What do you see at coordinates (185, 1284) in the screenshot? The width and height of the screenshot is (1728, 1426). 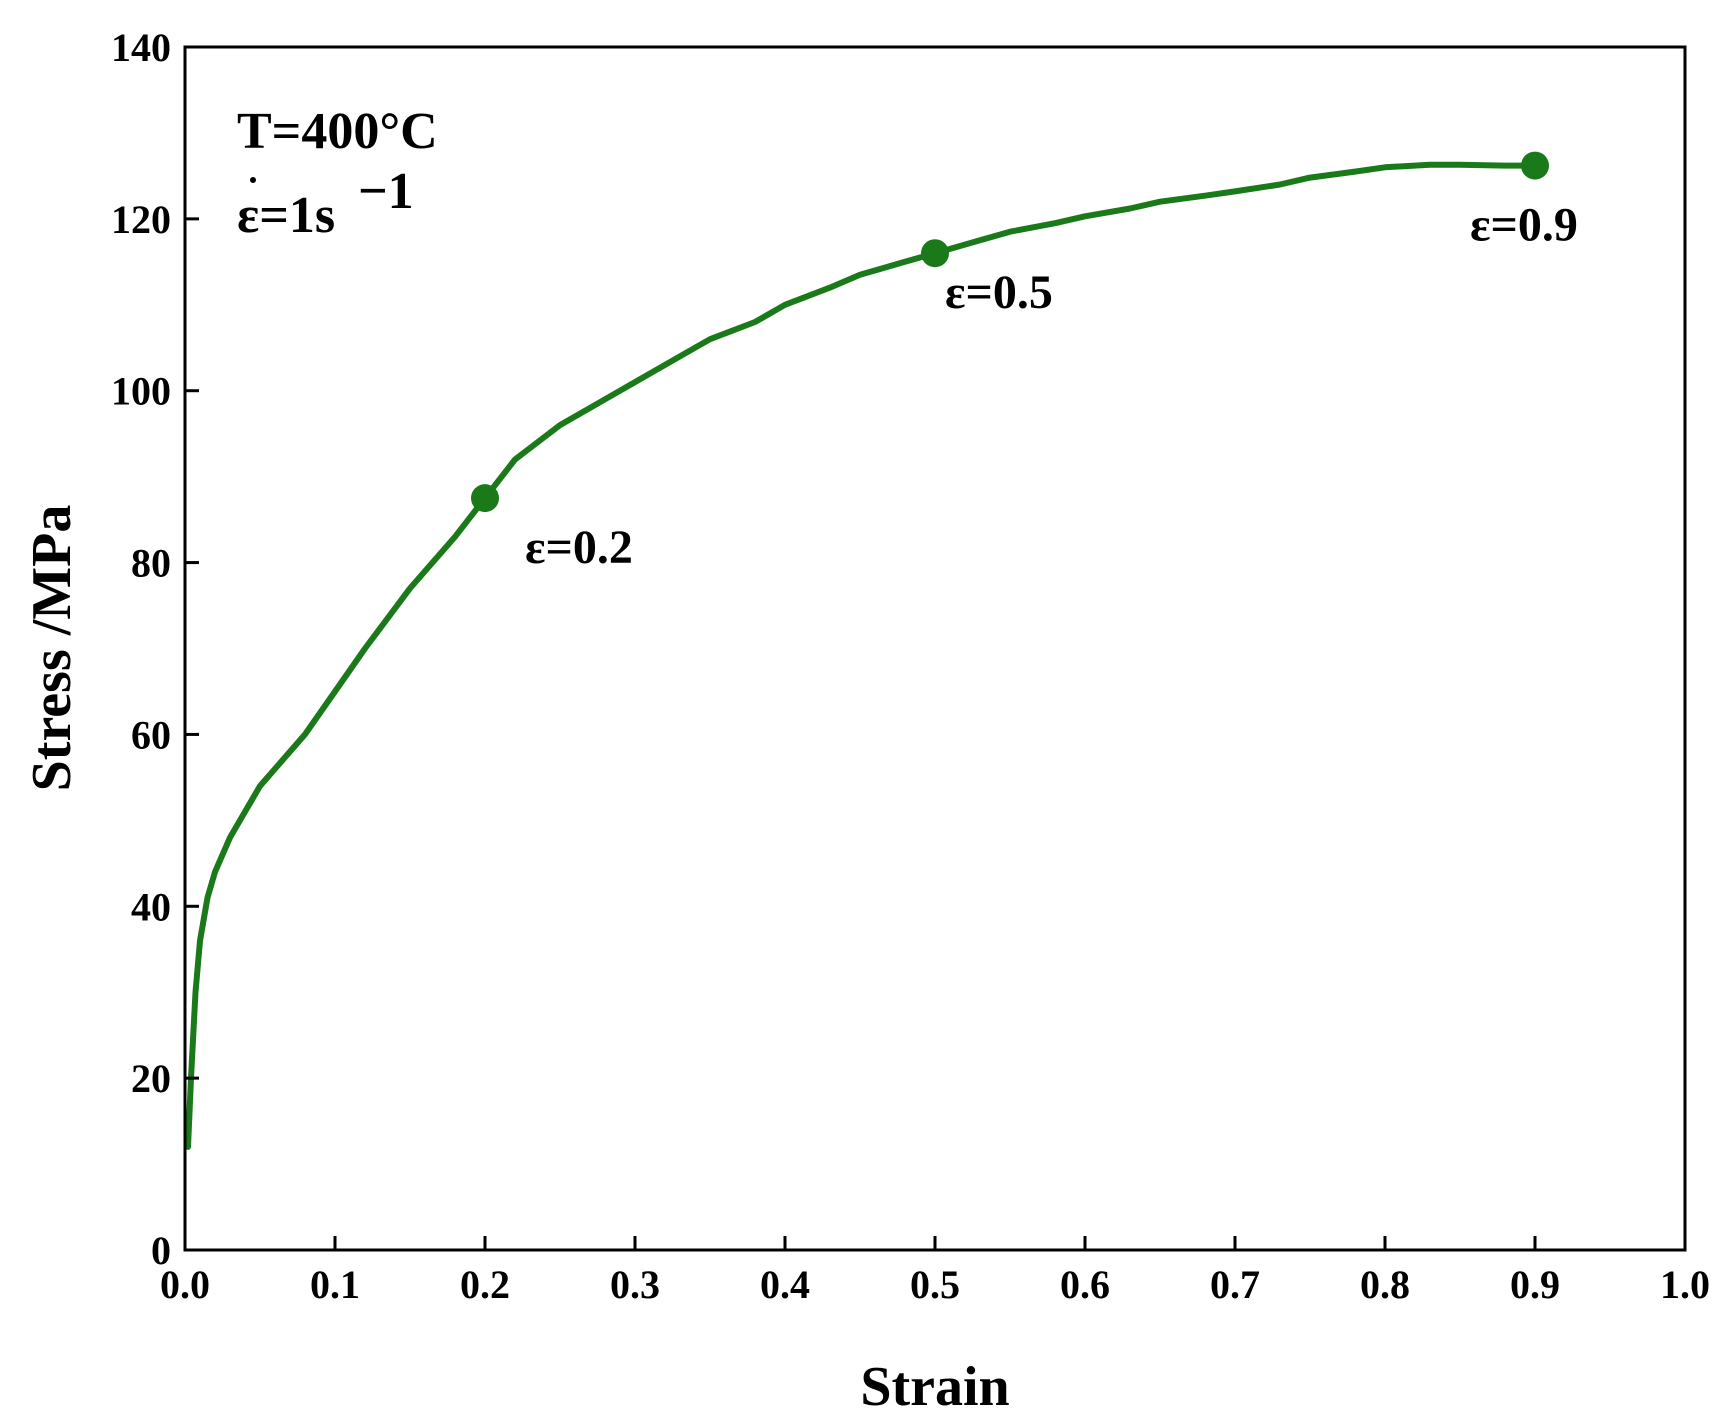 I see `x-tick-label: 0.0` at bounding box center [185, 1284].